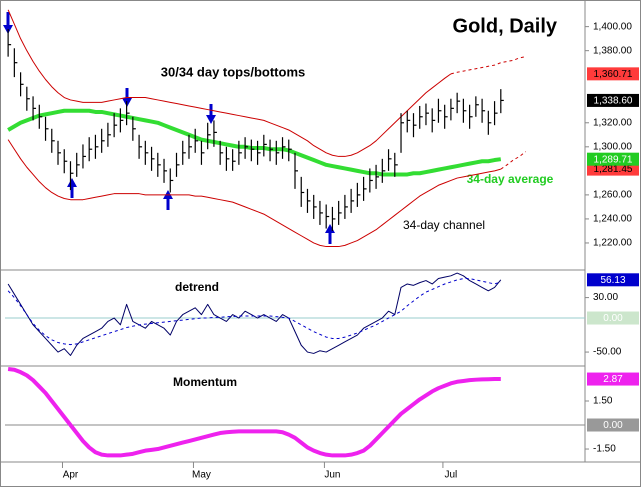 The height and width of the screenshot is (487, 641). I want to click on annotation: 34-day average, so click(510, 179).